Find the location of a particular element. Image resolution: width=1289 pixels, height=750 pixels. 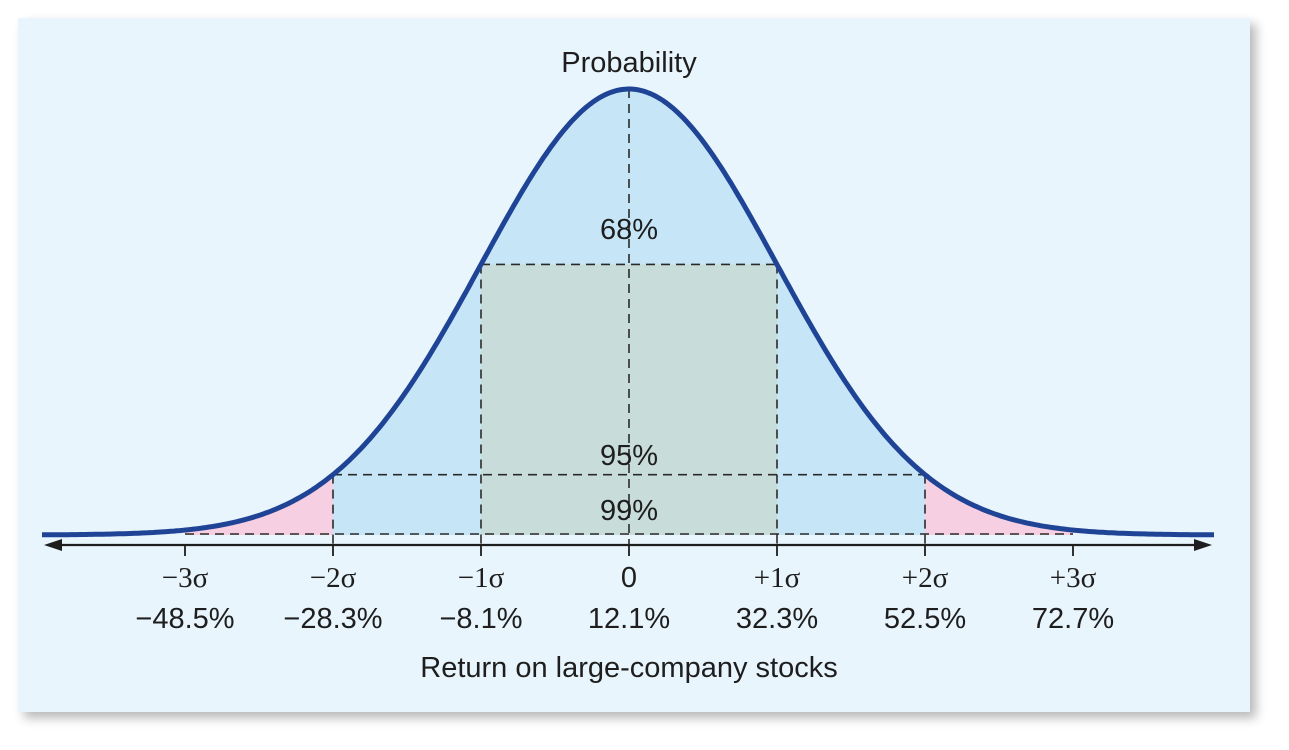

region-label-95pct: 95% is located at coordinates (629, 456).